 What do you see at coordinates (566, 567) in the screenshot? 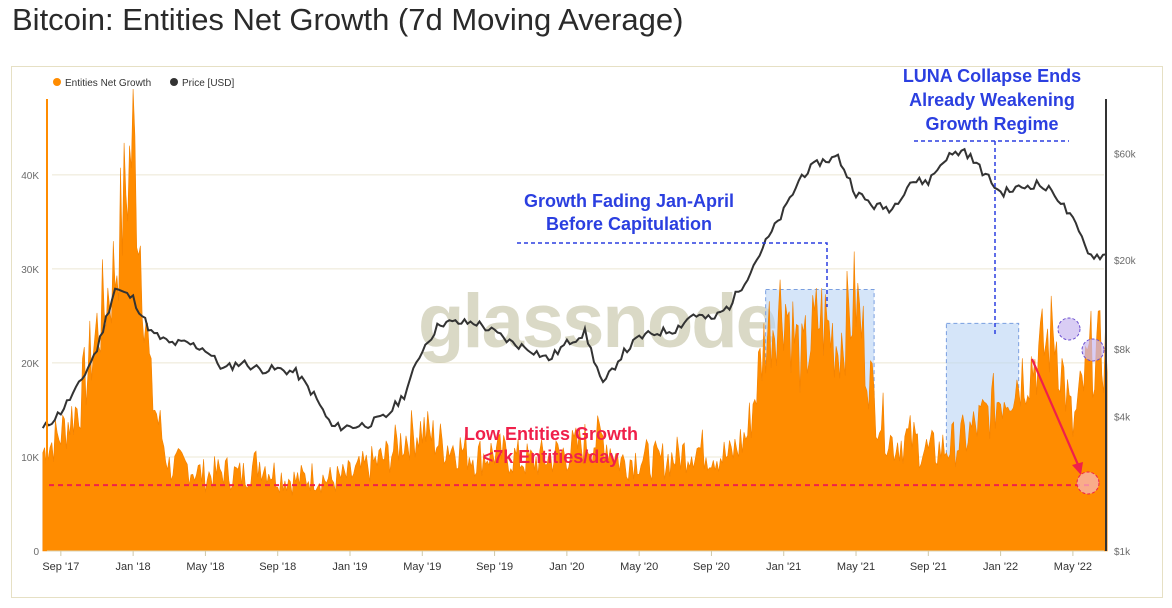
I see `x-tick-label: Jan '20` at bounding box center [566, 567].